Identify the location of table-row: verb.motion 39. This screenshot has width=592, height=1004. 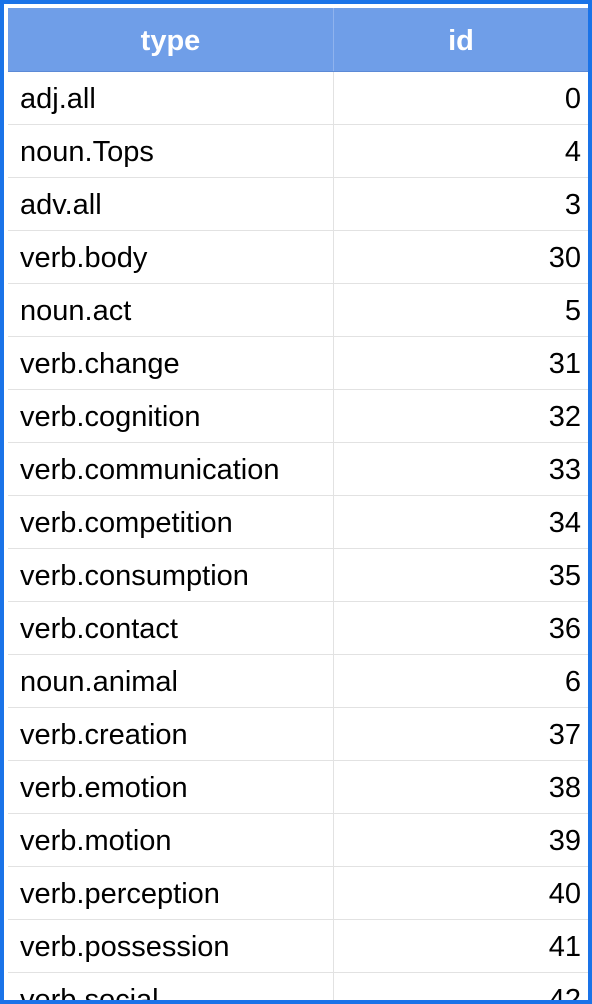
(298, 840).